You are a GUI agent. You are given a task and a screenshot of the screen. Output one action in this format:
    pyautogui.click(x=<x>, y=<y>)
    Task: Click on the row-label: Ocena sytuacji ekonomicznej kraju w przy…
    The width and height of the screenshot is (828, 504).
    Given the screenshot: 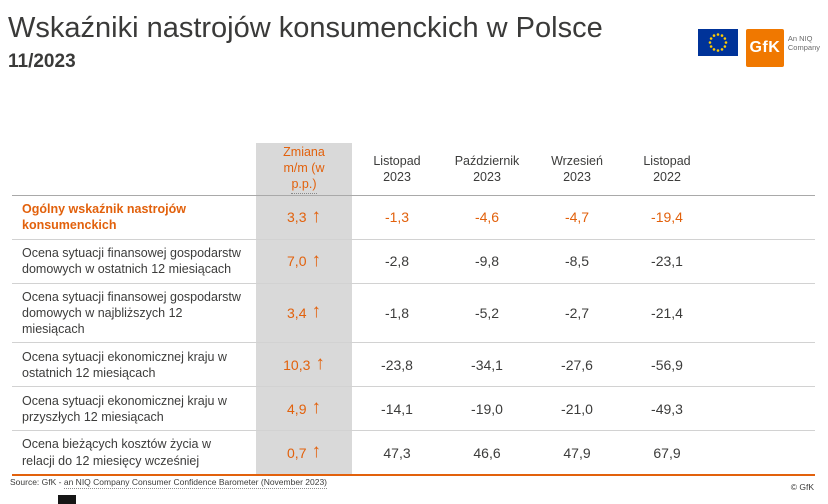 What is the action you would take?
    pyautogui.click(x=134, y=409)
    